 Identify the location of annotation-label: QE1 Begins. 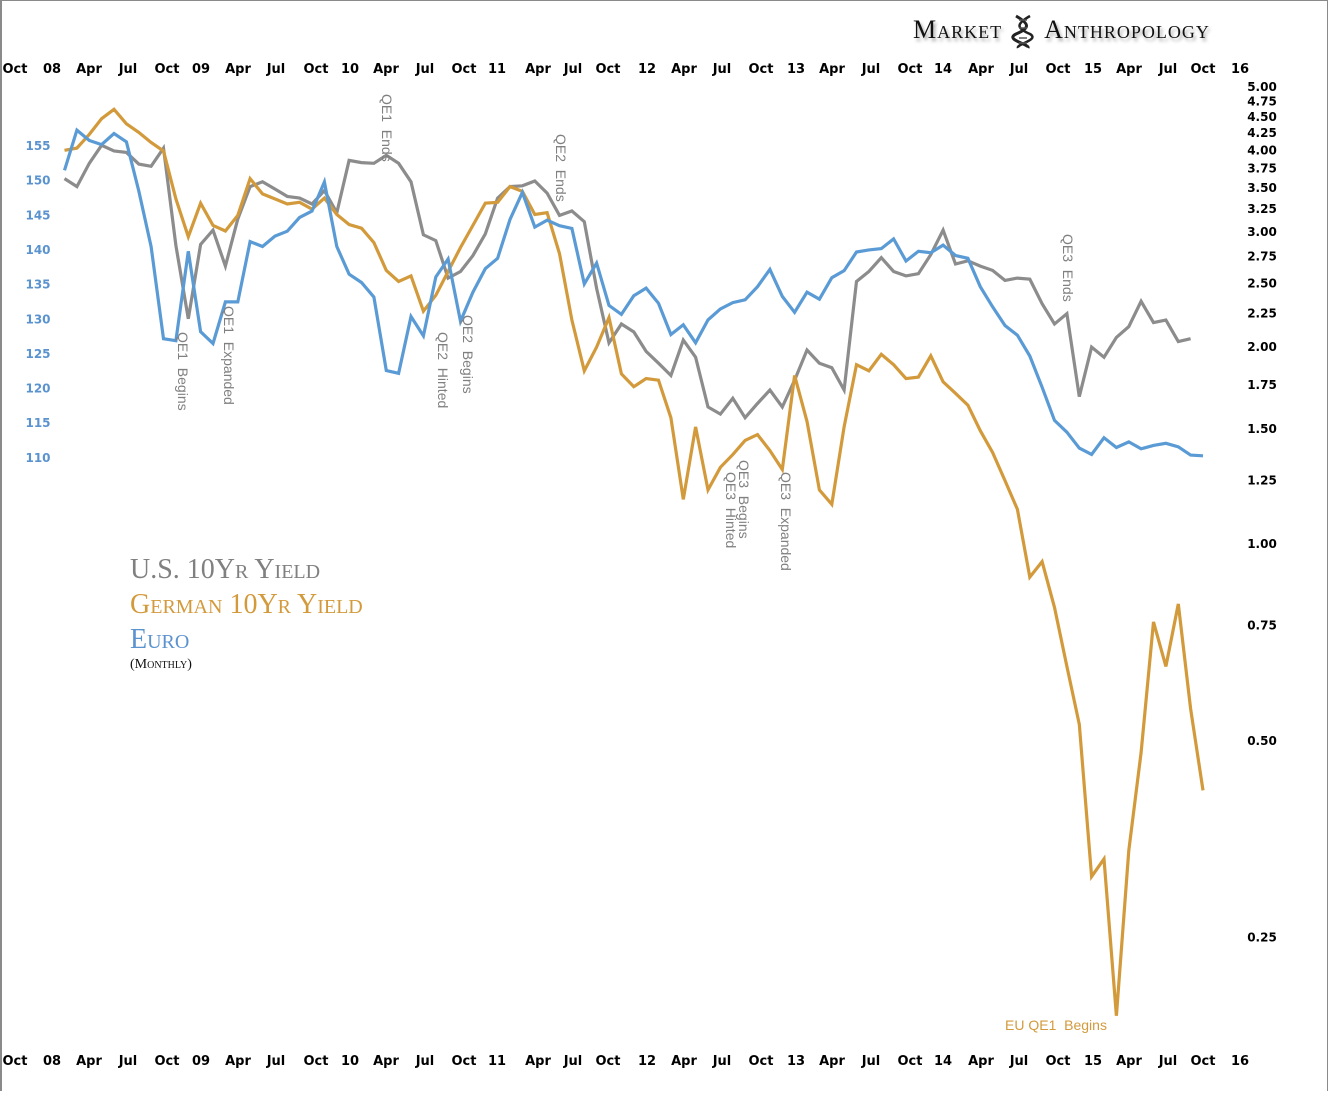
(183, 371).